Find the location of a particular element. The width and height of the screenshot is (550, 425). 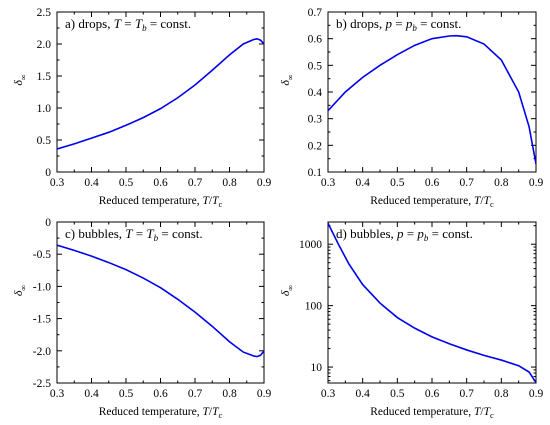

y-tick-label: 0.6 is located at coordinates (315, 40).